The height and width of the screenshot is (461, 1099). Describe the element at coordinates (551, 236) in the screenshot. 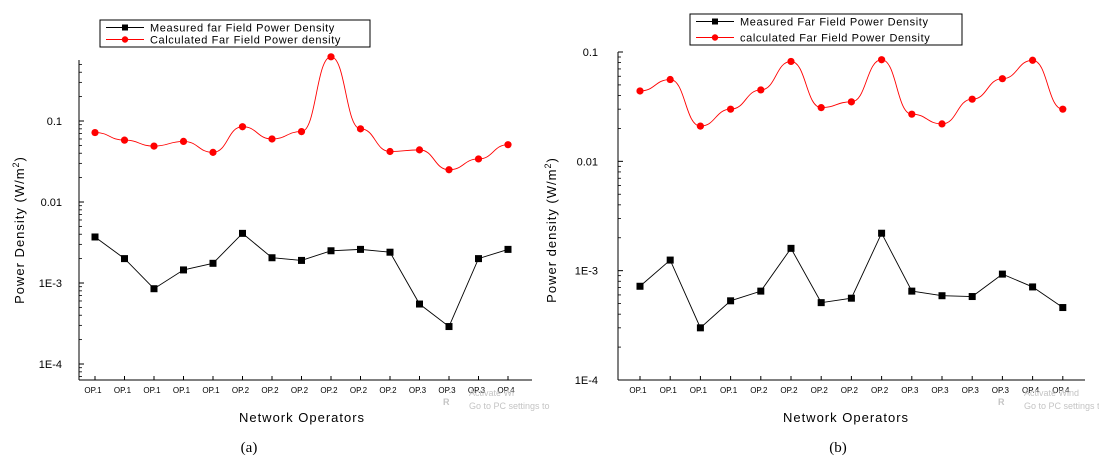

I see `y-axis-title-text: Power density (W/m` at that location.